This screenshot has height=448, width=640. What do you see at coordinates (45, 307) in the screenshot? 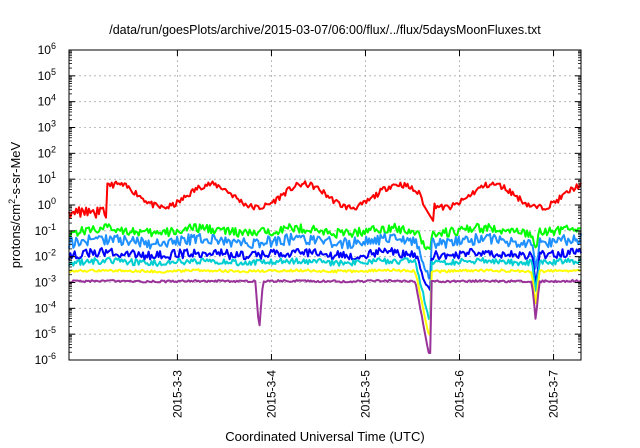
I see `y-tick-label: 10⁻⁴` at bounding box center [45, 307].